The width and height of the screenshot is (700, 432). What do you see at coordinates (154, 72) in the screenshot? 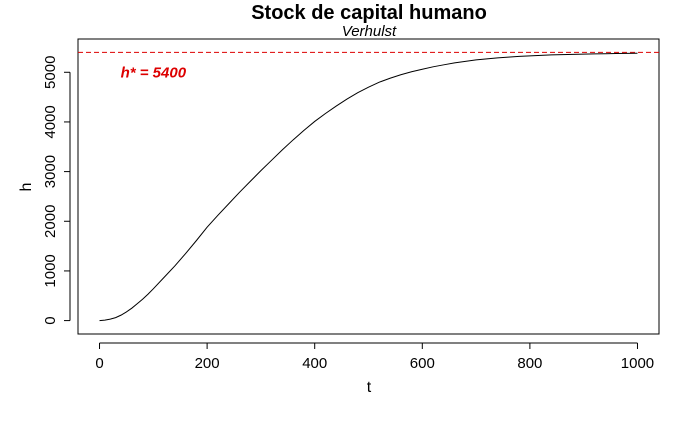
I see `h-star-annotation: h* = 5400` at bounding box center [154, 72].